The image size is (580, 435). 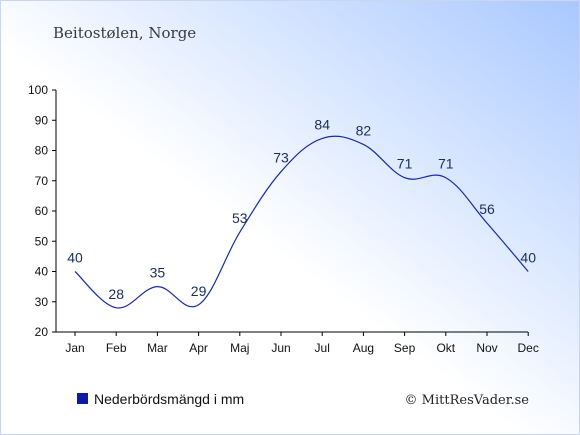 What do you see at coordinates (42, 302) in the screenshot?
I see `y-tick-label: 30` at bounding box center [42, 302].